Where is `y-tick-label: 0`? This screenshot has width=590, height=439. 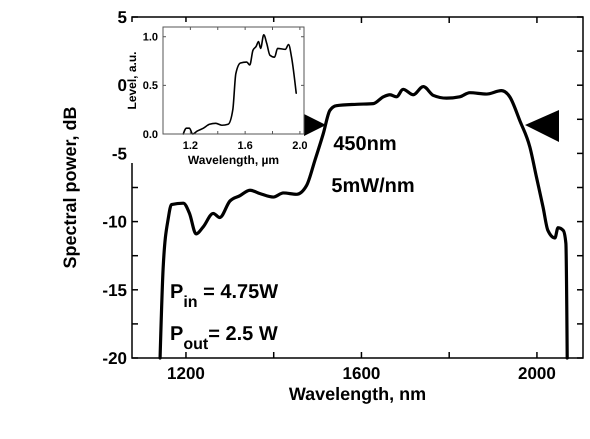
y-tick-label: 0 is located at coordinates (122, 86).